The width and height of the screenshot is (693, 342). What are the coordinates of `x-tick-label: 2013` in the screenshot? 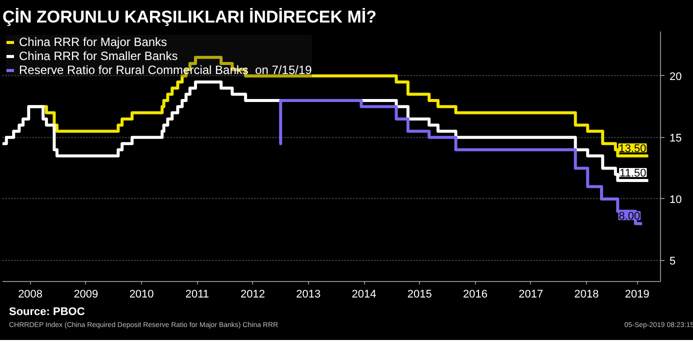 It's located at (308, 294).